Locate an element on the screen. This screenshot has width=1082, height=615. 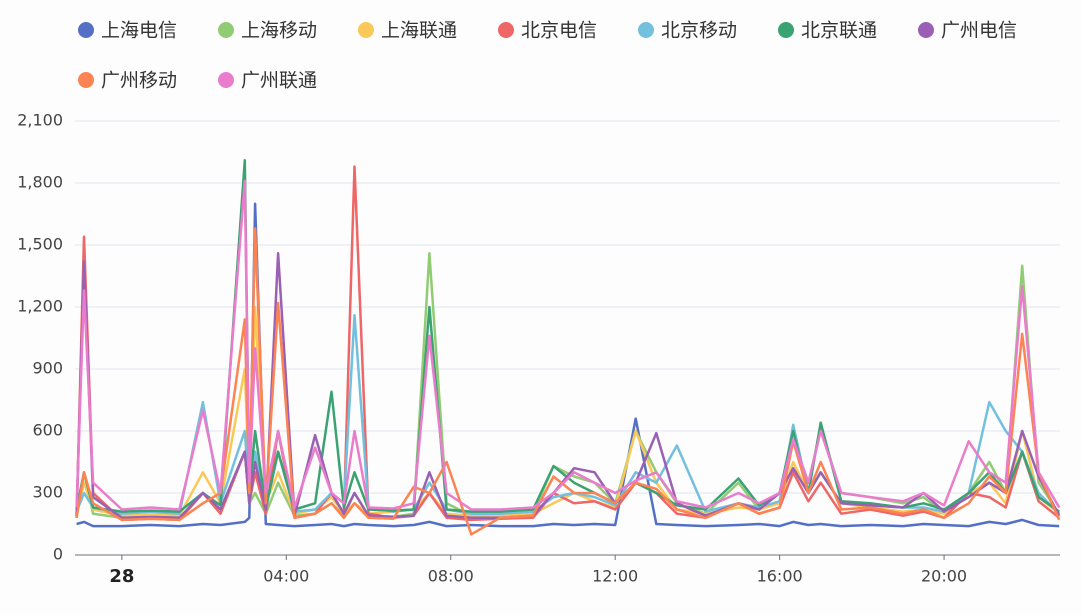
y-tick-label: 1,200 is located at coordinates (40, 306).